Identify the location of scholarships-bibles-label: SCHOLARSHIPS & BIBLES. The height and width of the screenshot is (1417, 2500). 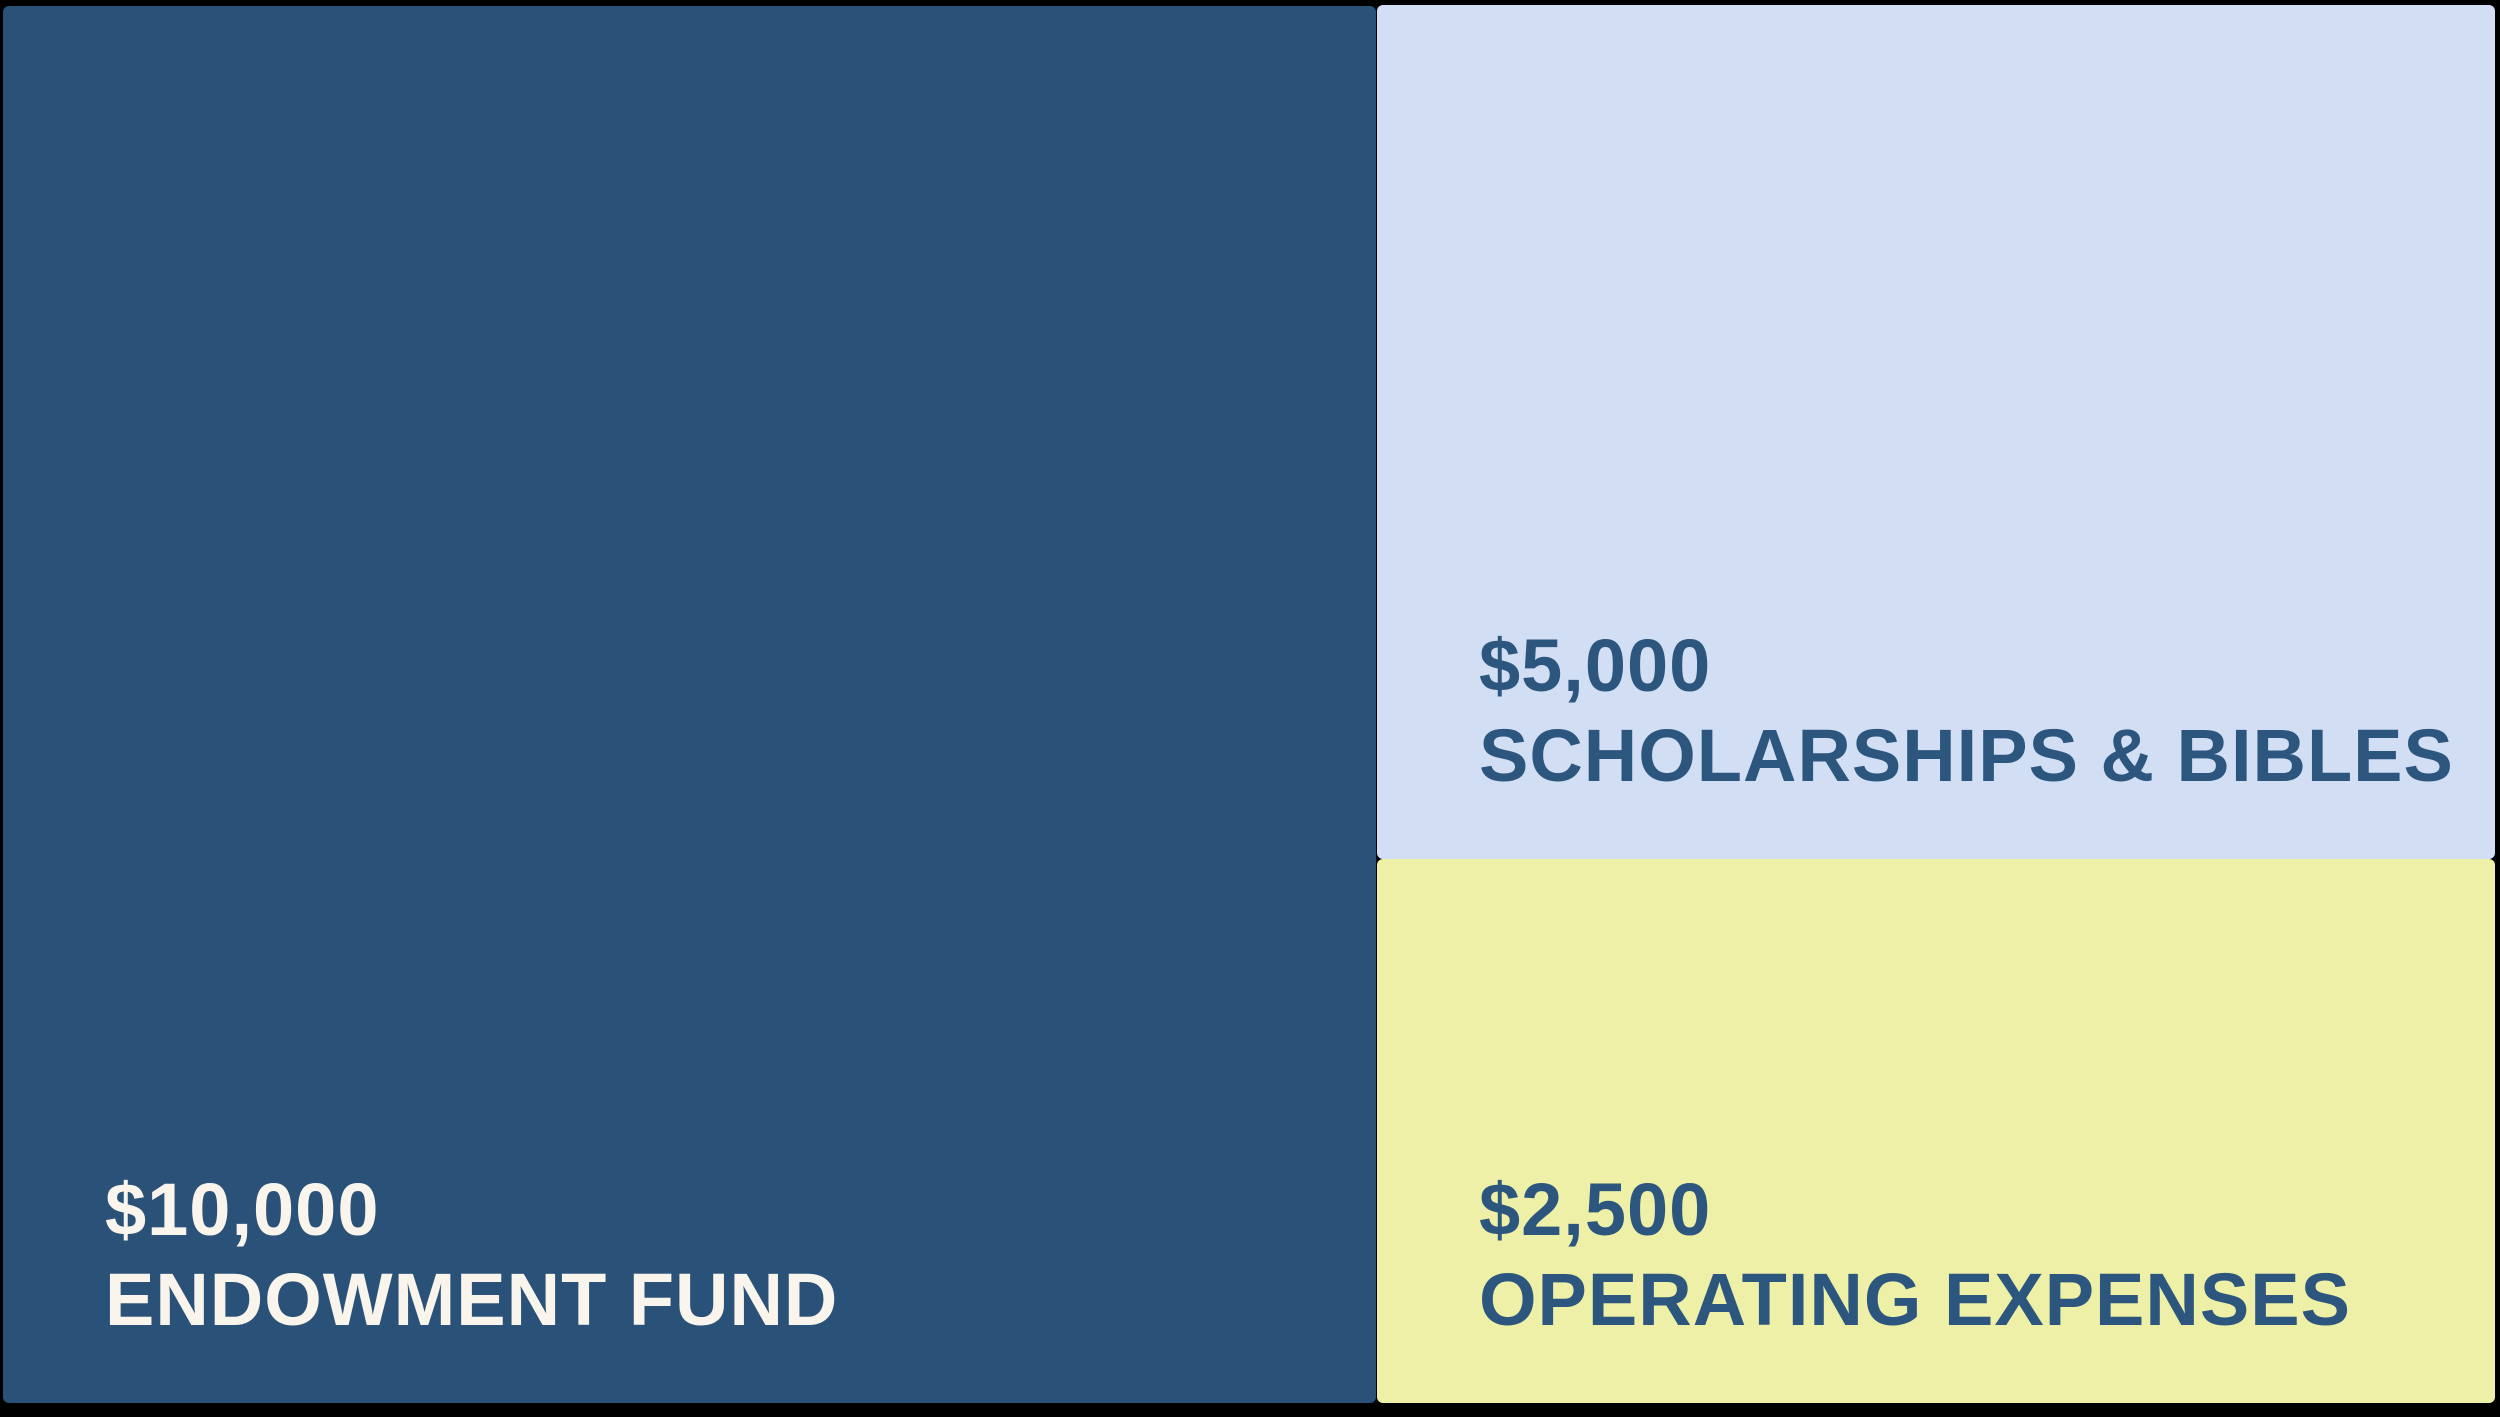
(1966, 755).